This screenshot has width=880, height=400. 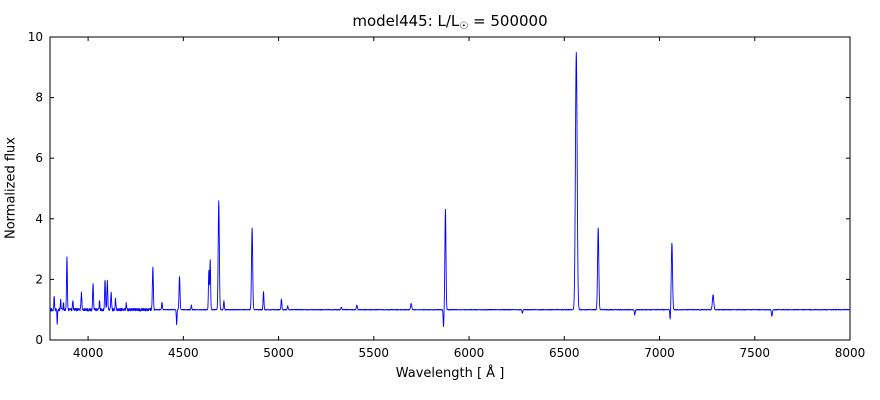 I want to click on y-tick-label: 4, so click(x=39, y=219).